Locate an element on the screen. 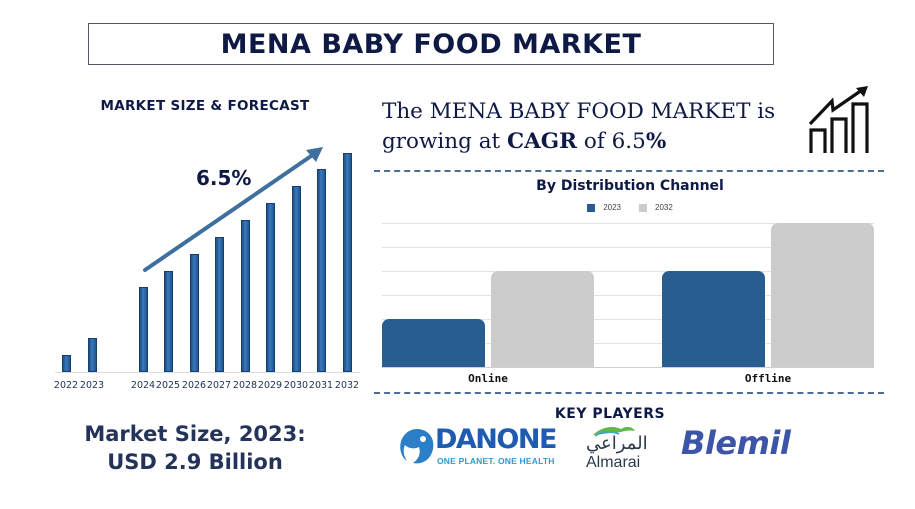 This screenshot has width=915, height=509. headline-line-1: The MENA BABY FOOD MARKET is is located at coordinates (579, 111).